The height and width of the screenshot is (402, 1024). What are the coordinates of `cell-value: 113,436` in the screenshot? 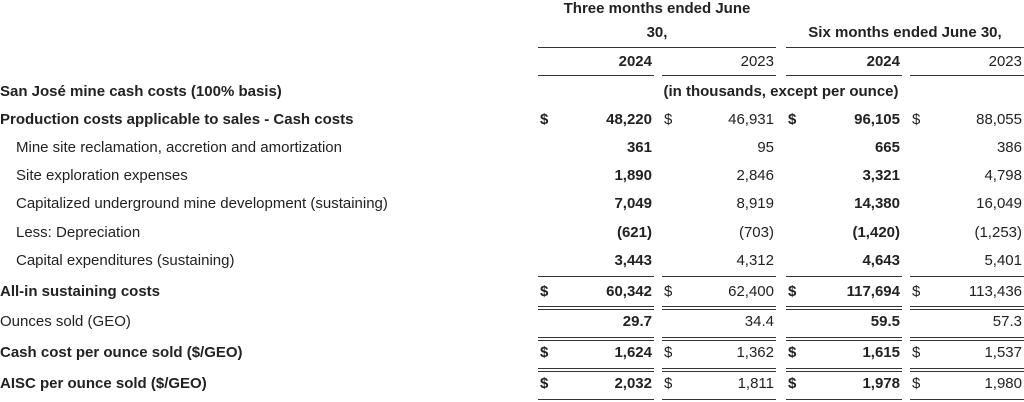 It's located at (995, 291).